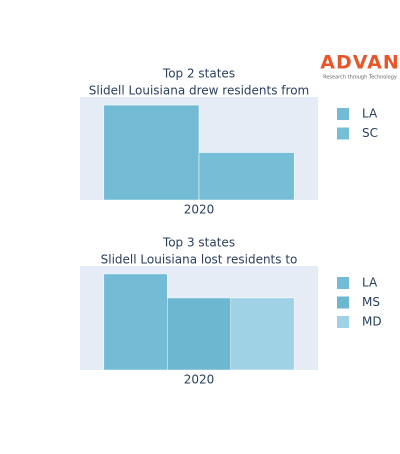 Image resolution: width=400 pixels, height=454 pixels. What do you see at coordinates (198, 243) in the screenshot?
I see `chart-title: Top 3 states` at bounding box center [198, 243].